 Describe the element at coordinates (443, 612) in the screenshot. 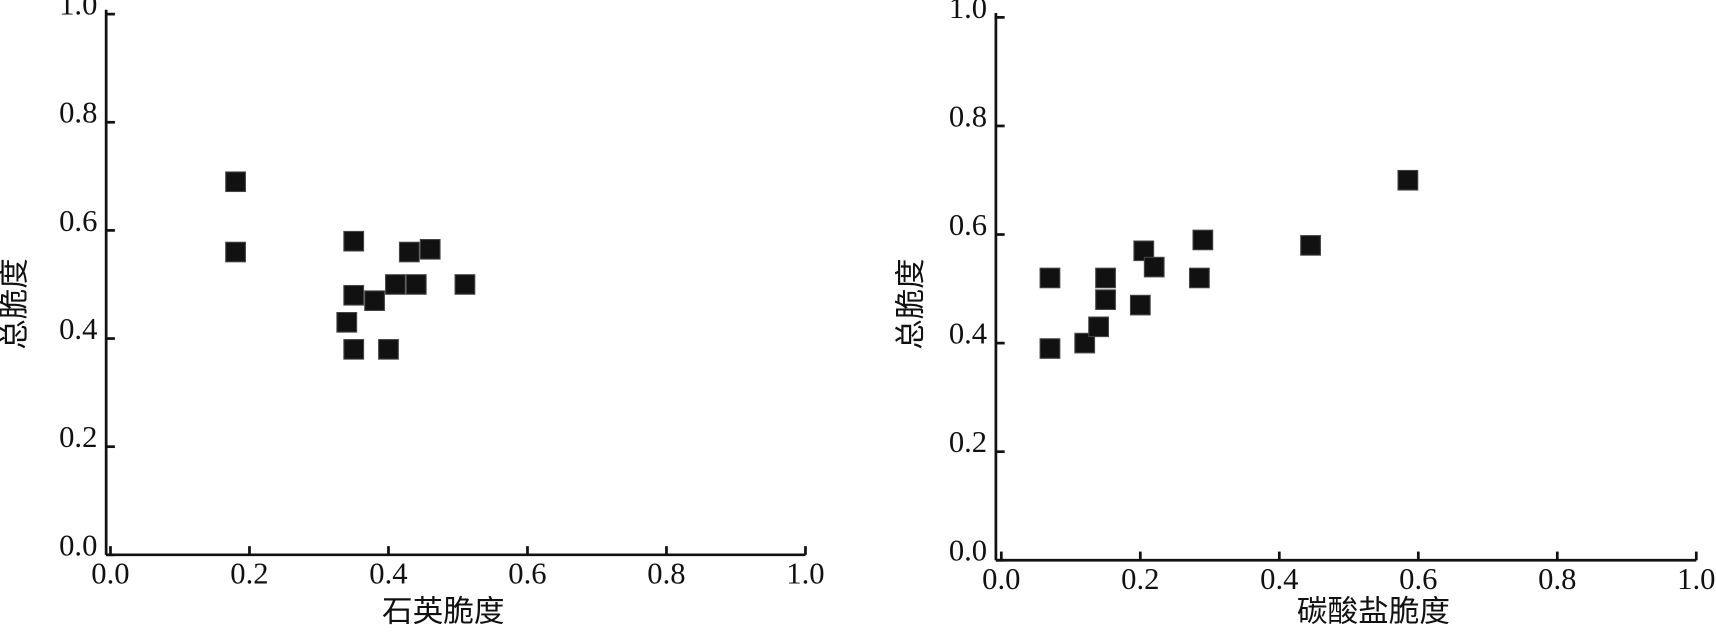

I see `x-axis-label: 石英脆度` at that location.